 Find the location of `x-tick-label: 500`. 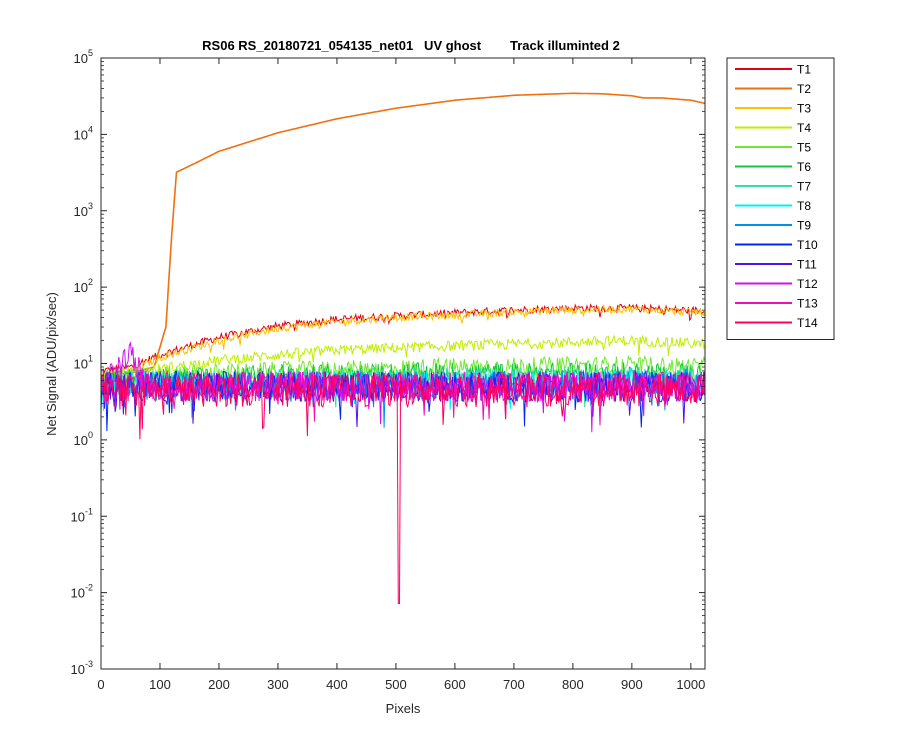

x-tick-label: 500 is located at coordinates (396, 684).